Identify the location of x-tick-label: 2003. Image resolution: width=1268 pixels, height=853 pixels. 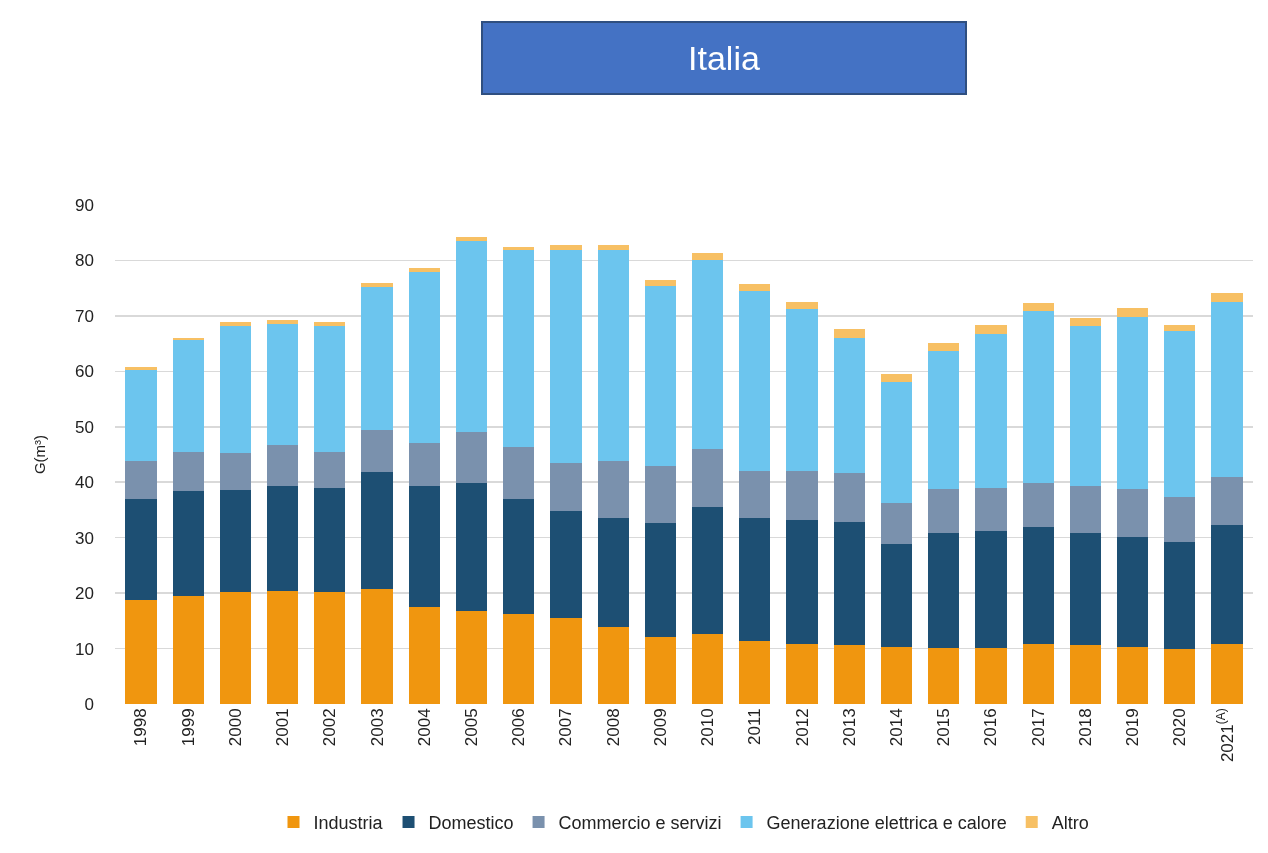
(377, 727).